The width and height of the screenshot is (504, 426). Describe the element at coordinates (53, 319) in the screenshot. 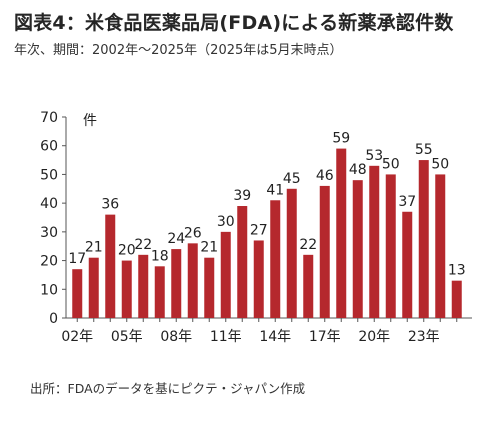

I see `y-tick-label: 0` at that location.